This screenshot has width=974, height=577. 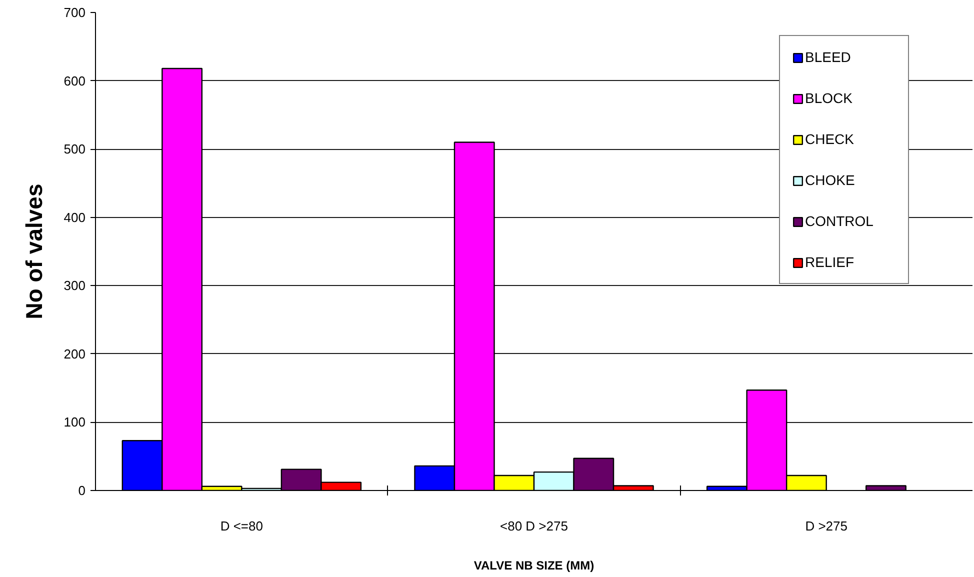 I want to click on x-tick-label: D >275, so click(x=826, y=526).